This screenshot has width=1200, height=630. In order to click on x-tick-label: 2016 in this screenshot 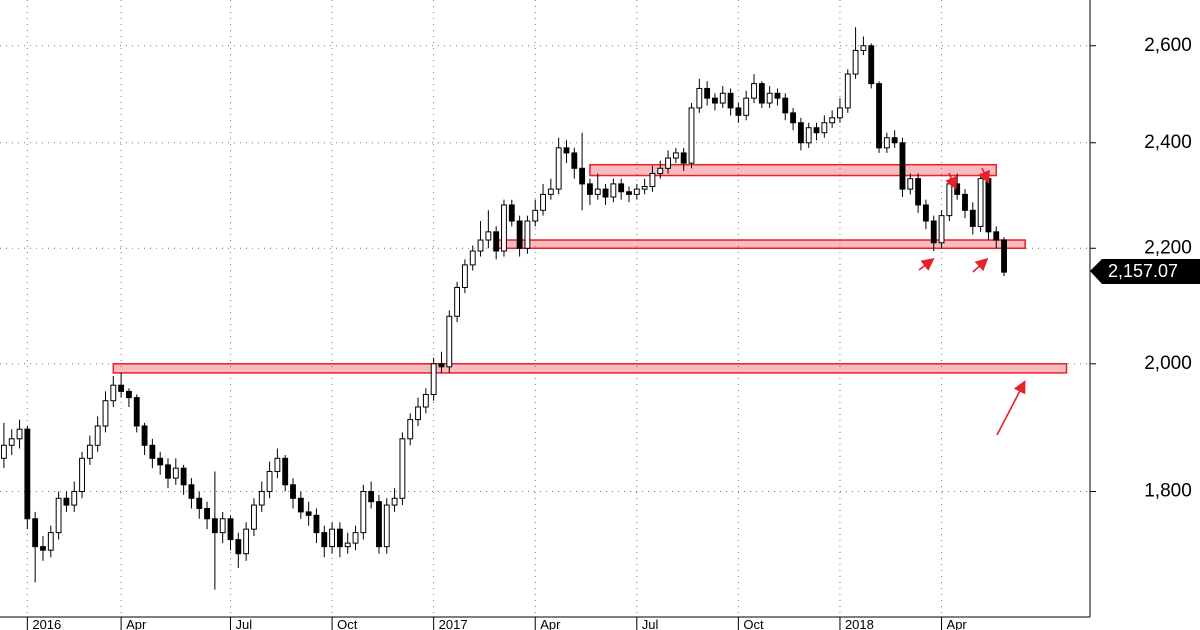, I will do `click(46, 623)`.